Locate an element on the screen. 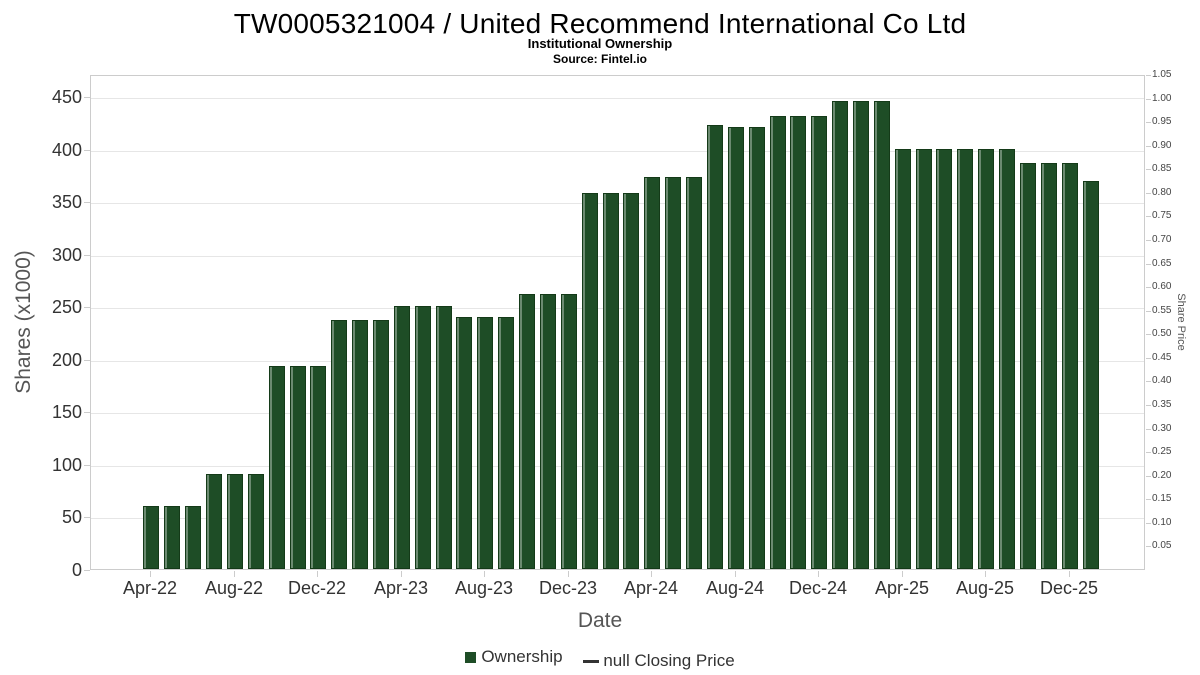 The height and width of the screenshot is (675, 1200). x-axis-tick-label: Aug-25 is located at coordinates (985, 588).